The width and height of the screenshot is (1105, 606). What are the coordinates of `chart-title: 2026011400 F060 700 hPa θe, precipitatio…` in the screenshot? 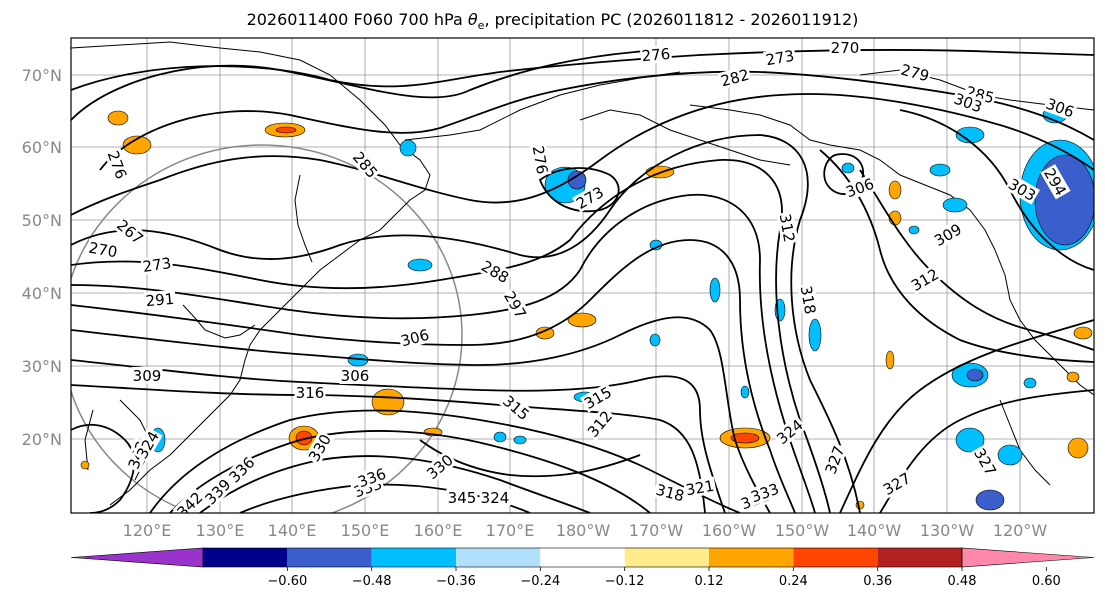 It's located at (552, 21).